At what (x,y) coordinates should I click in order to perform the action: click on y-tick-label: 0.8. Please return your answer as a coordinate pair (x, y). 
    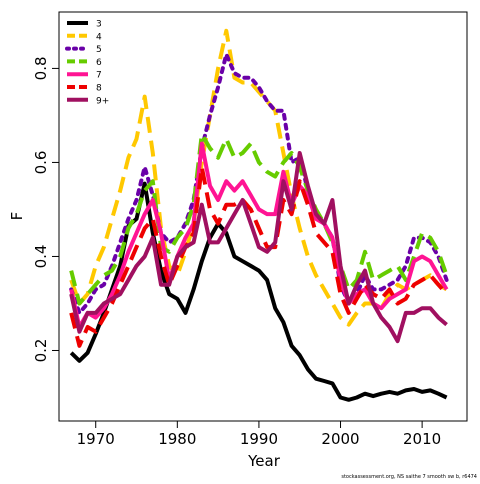
    Looking at the image, I should click on (41, 68).